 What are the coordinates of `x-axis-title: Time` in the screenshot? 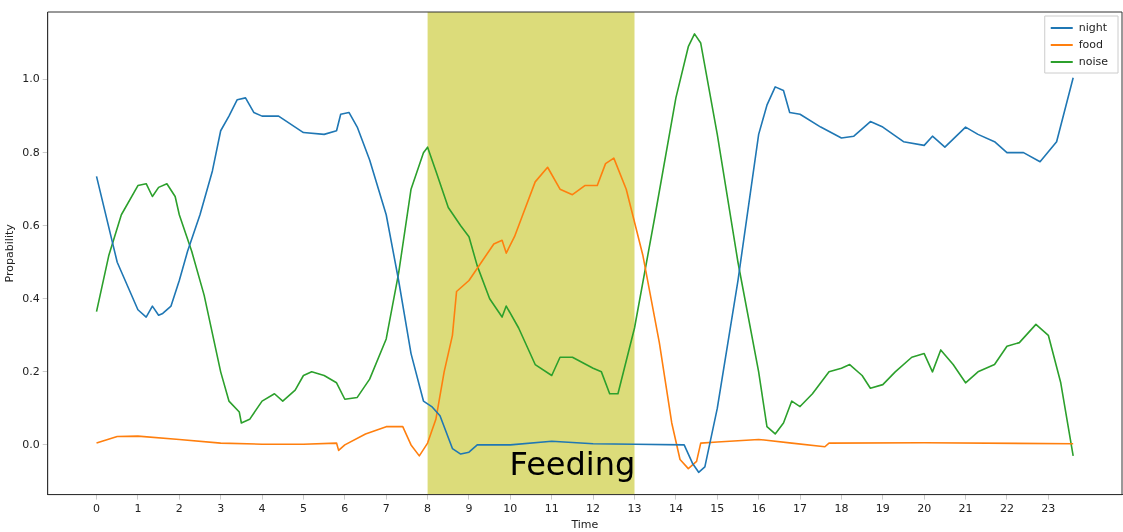 It's located at (584, 525).